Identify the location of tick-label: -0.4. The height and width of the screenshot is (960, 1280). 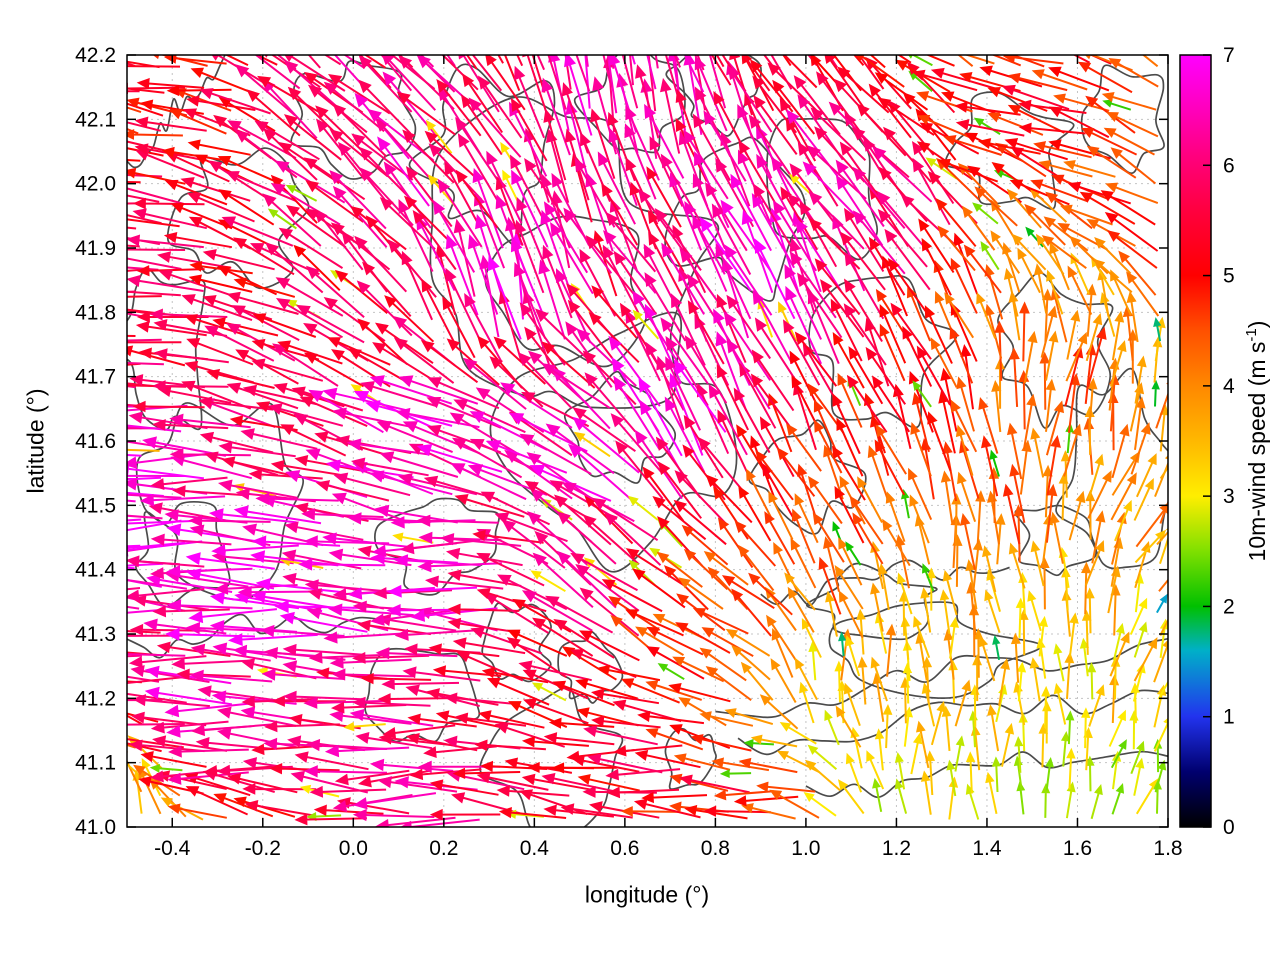
(172, 848).